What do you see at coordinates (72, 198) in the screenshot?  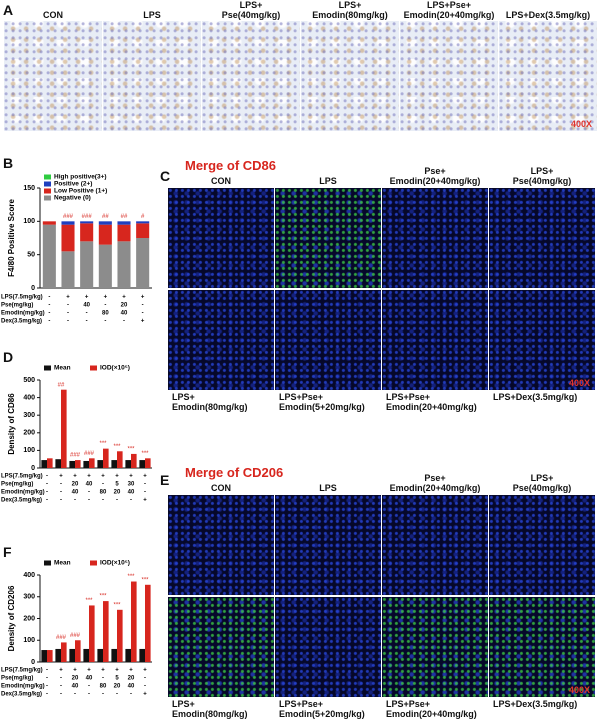 I see `legend-label: Negative (0)` at bounding box center [72, 198].